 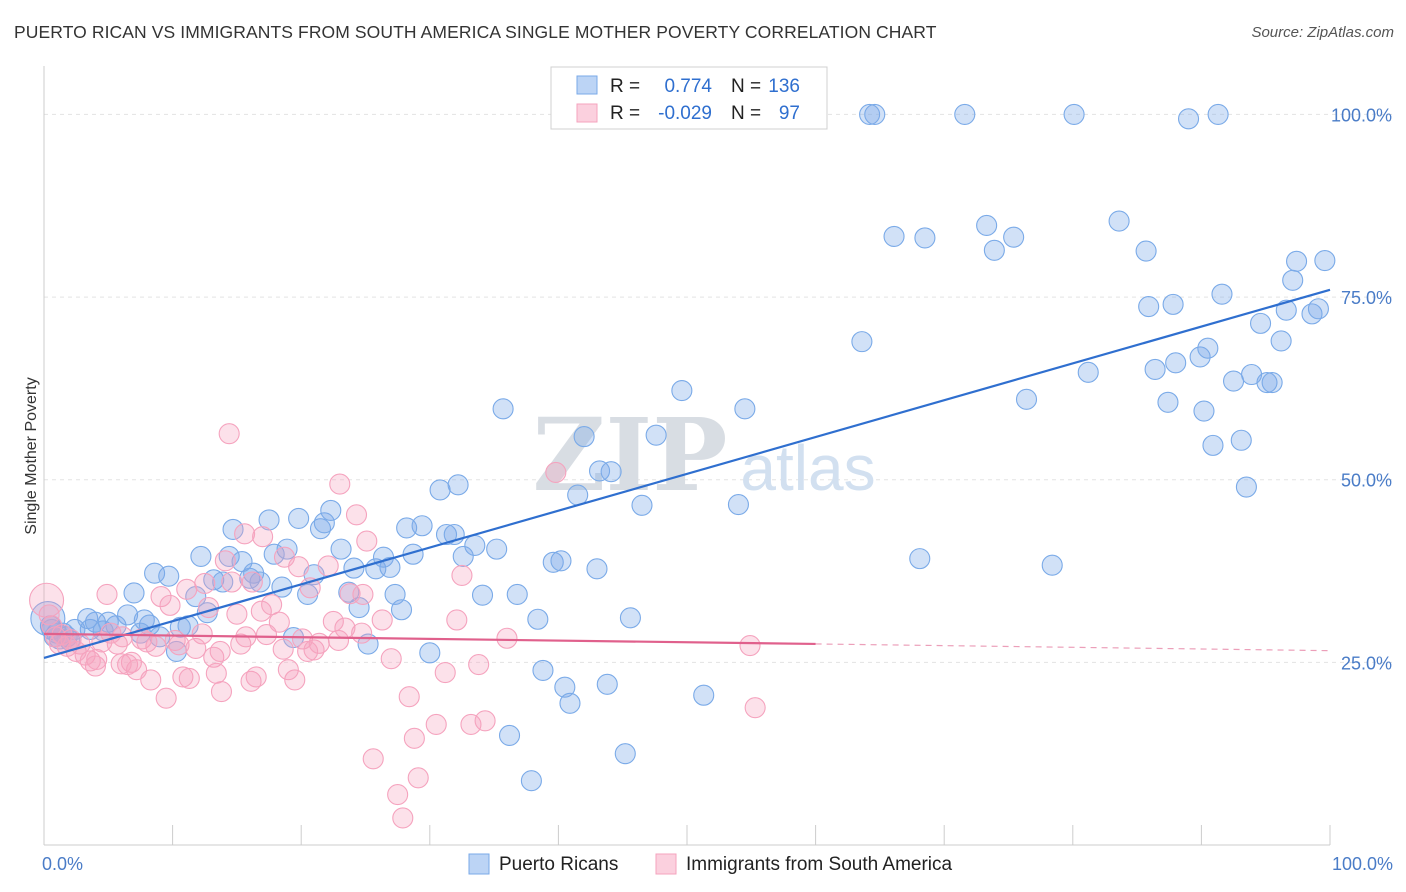 I want to click on stats-r-value-1: 0.774, so click(x=688, y=86).